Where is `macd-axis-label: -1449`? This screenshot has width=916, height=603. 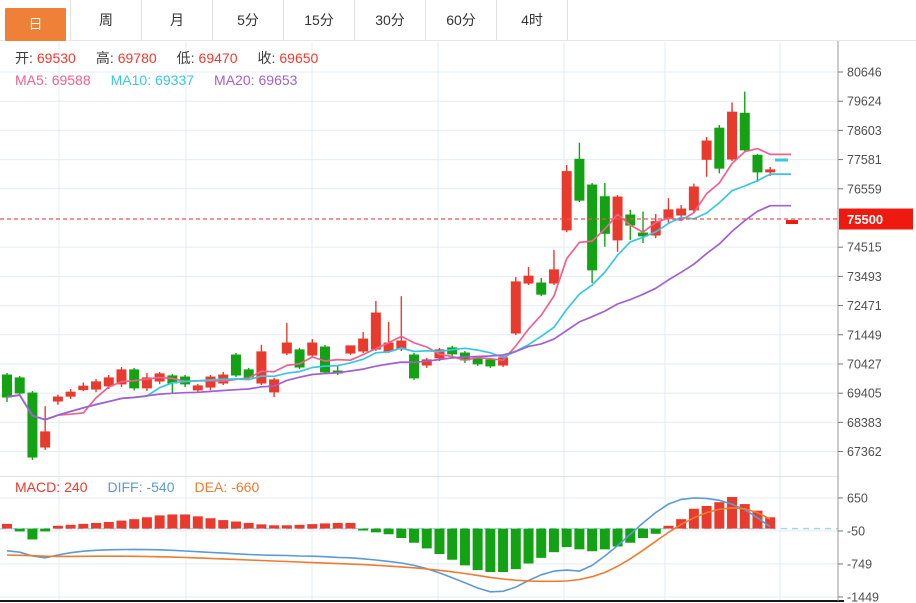 macd-axis-label: -1449 is located at coordinates (863, 596).